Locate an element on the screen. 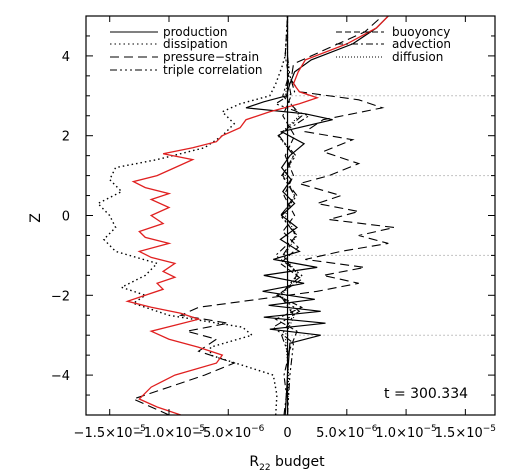 The image size is (526, 473). y-axis-label: Z is located at coordinates (36, 218).